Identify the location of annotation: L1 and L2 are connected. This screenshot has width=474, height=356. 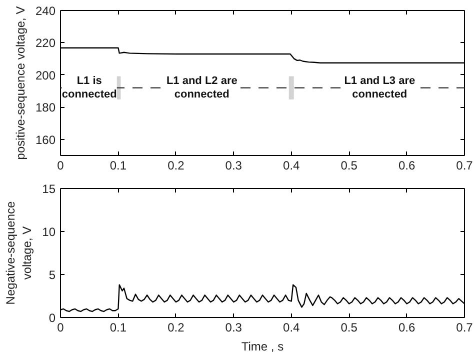
(202, 87).